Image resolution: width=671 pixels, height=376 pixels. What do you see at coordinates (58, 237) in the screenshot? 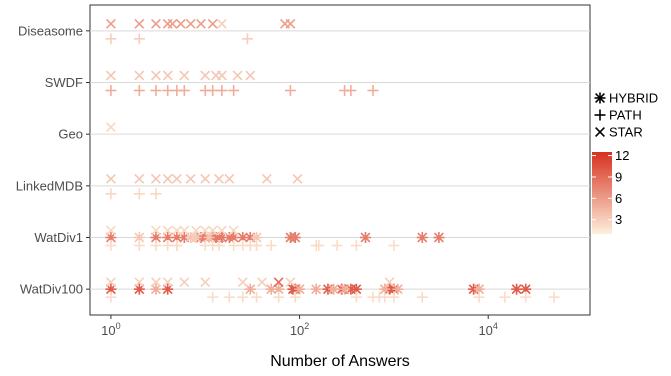
I see `y-tick-label: WatDiv1` at bounding box center [58, 237].